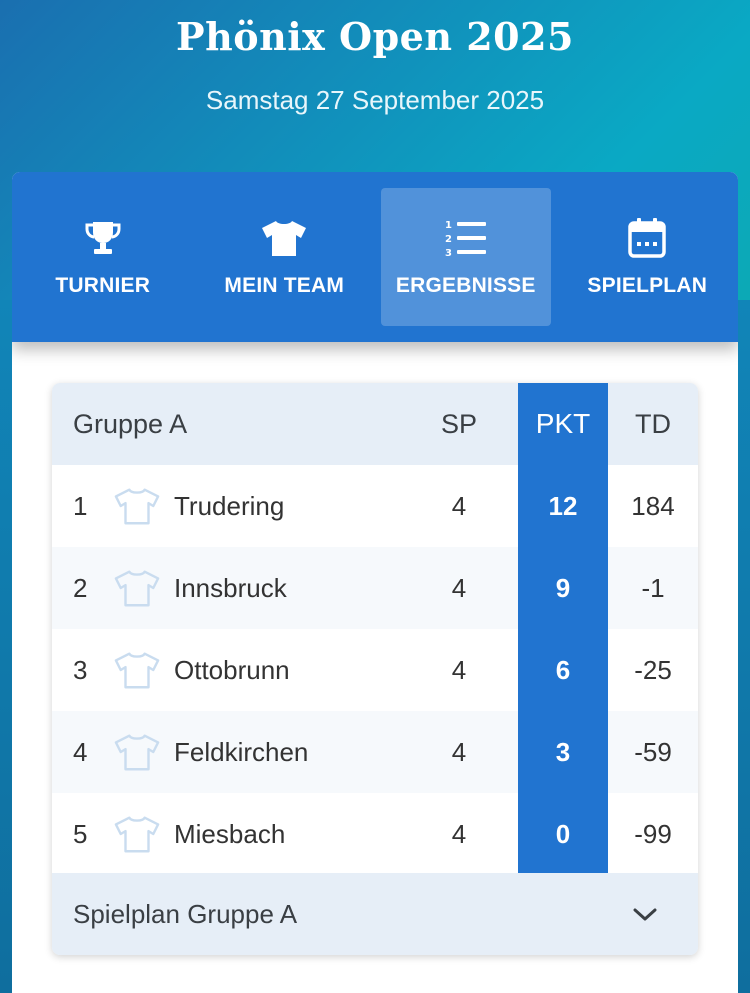  What do you see at coordinates (375, 100) in the screenshot?
I see `event-date: Samstag 27 September 2025` at bounding box center [375, 100].